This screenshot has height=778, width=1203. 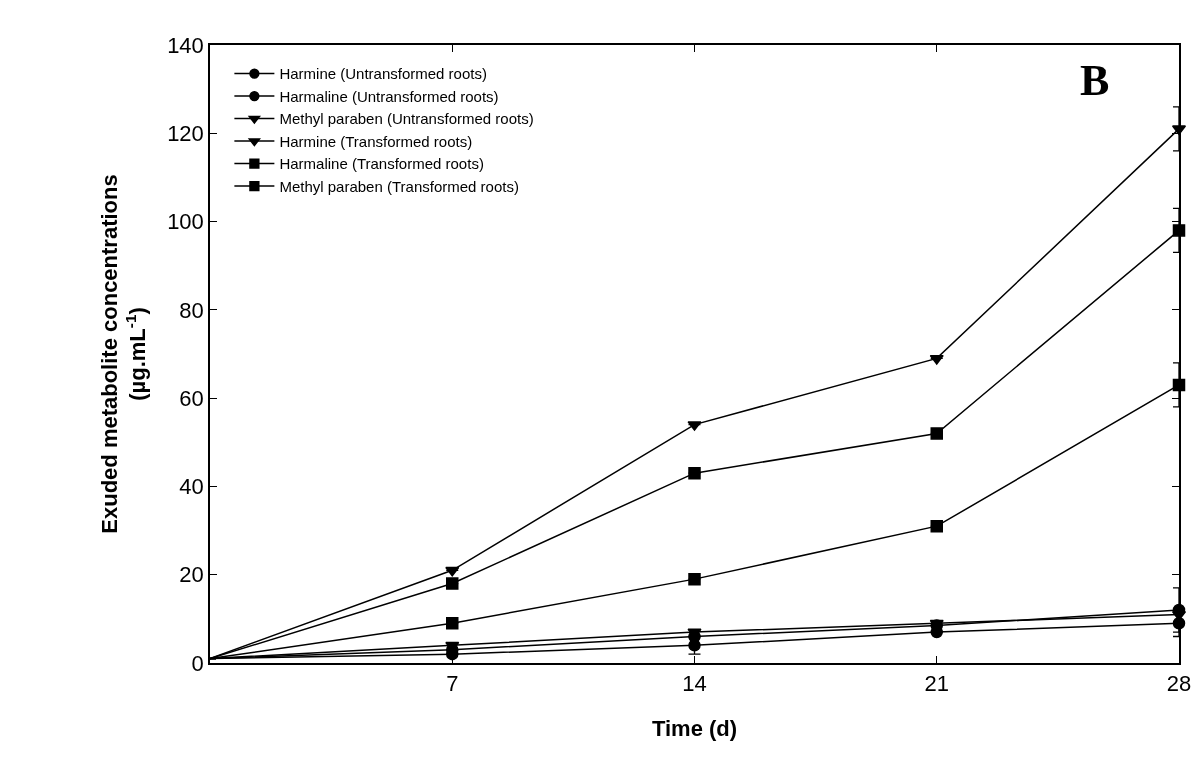 What do you see at coordinates (191, 398) in the screenshot?
I see `y-tick-label: 60` at bounding box center [191, 398].